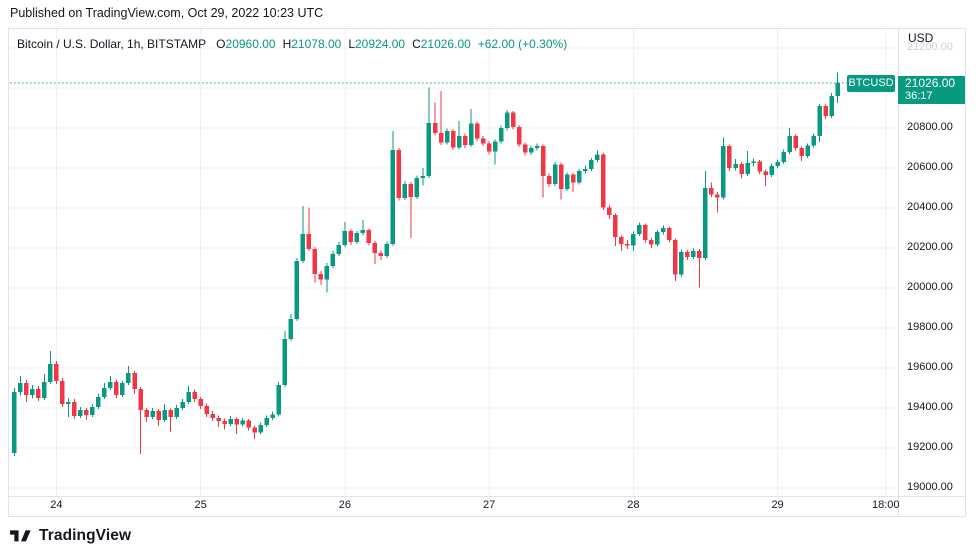  I want to click on time-axis: 24 25 26 27 28 29 18:00, so click(454, 506).